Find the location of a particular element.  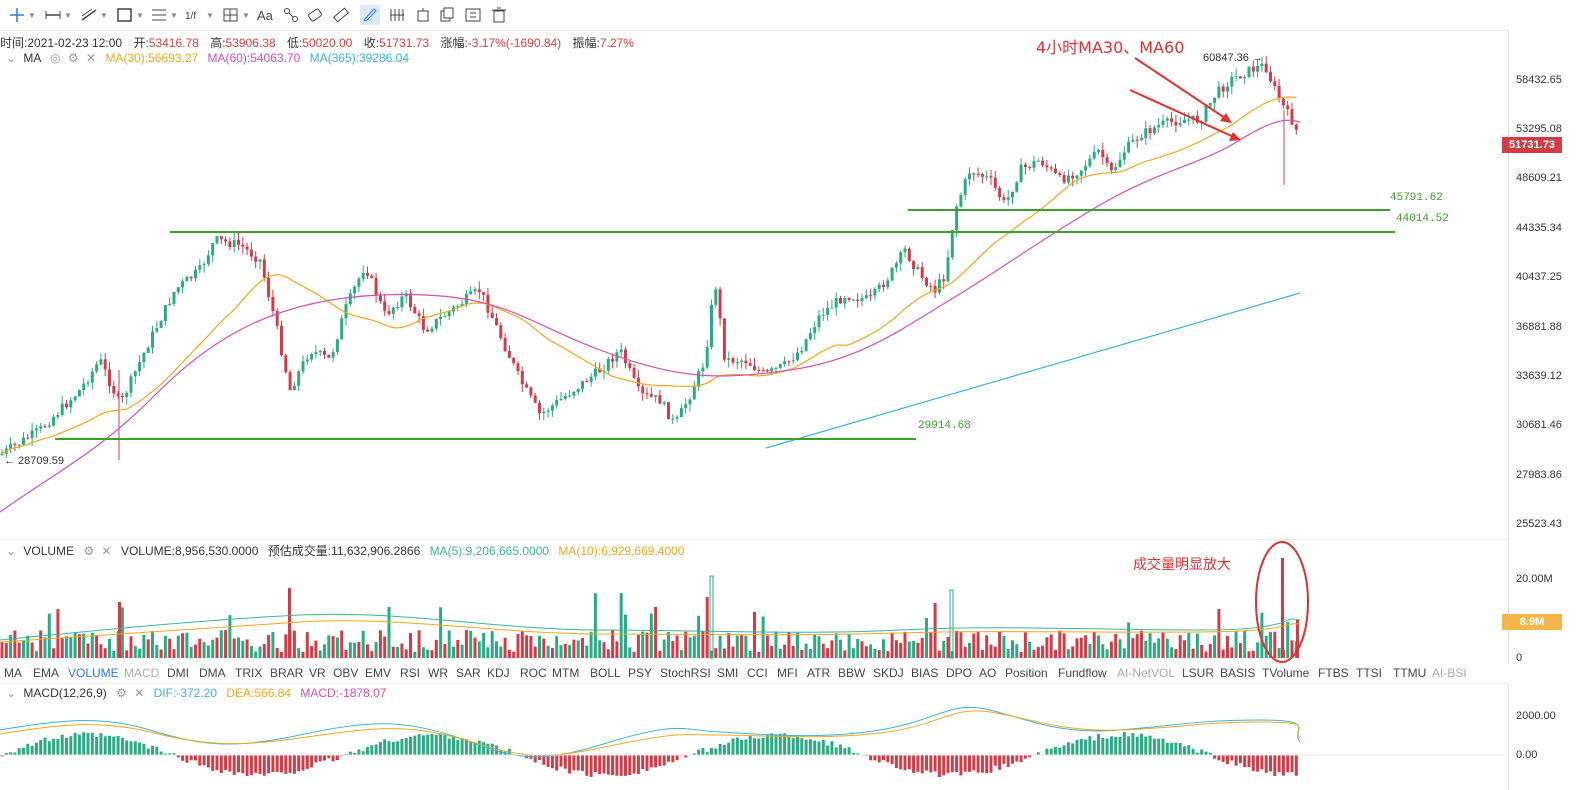

magnet-icon is located at coordinates (423, 15).